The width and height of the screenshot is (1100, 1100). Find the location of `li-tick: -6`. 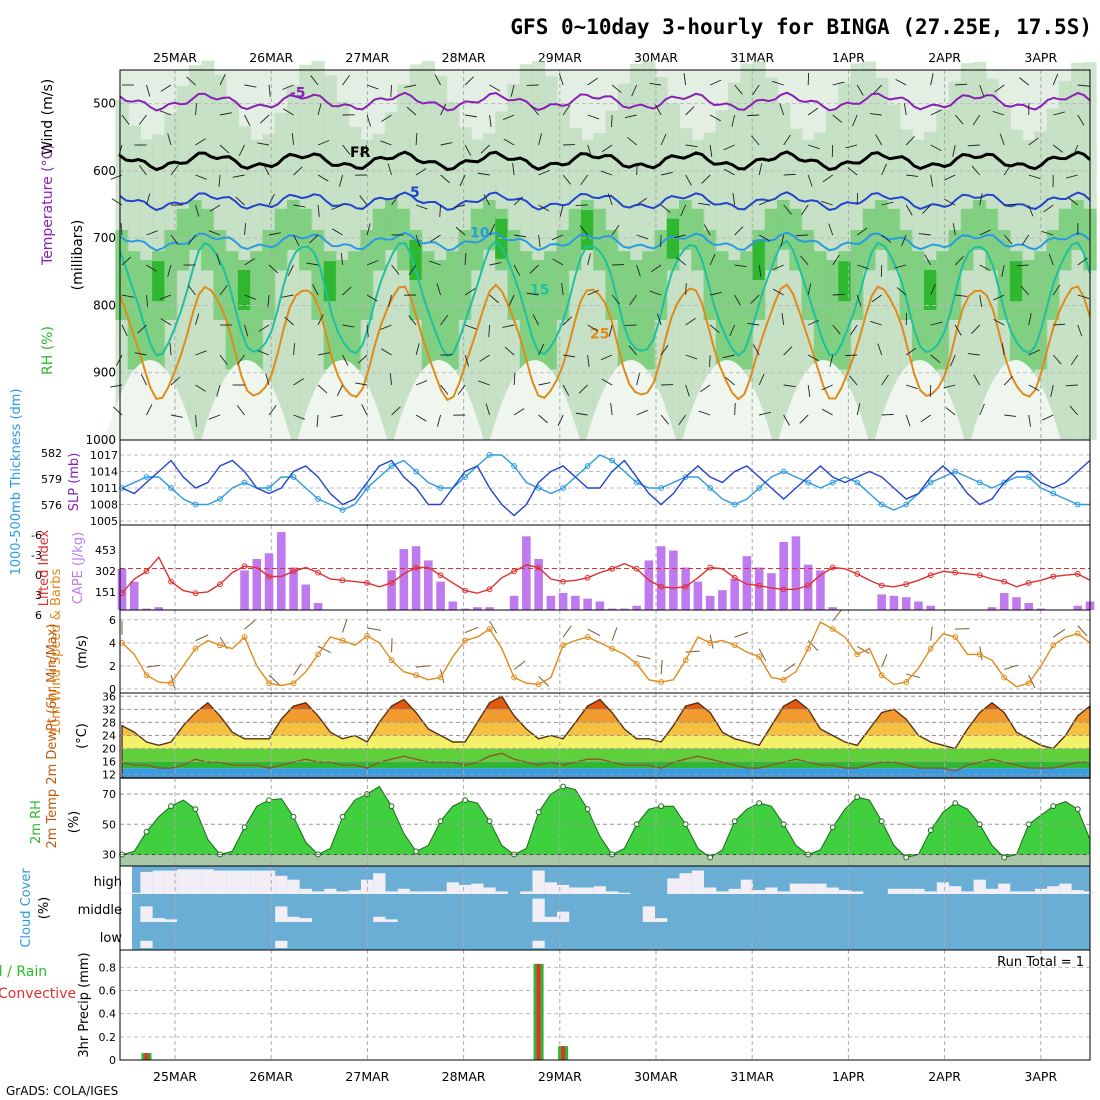

li-tick: -6 is located at coordinates (36, 535).